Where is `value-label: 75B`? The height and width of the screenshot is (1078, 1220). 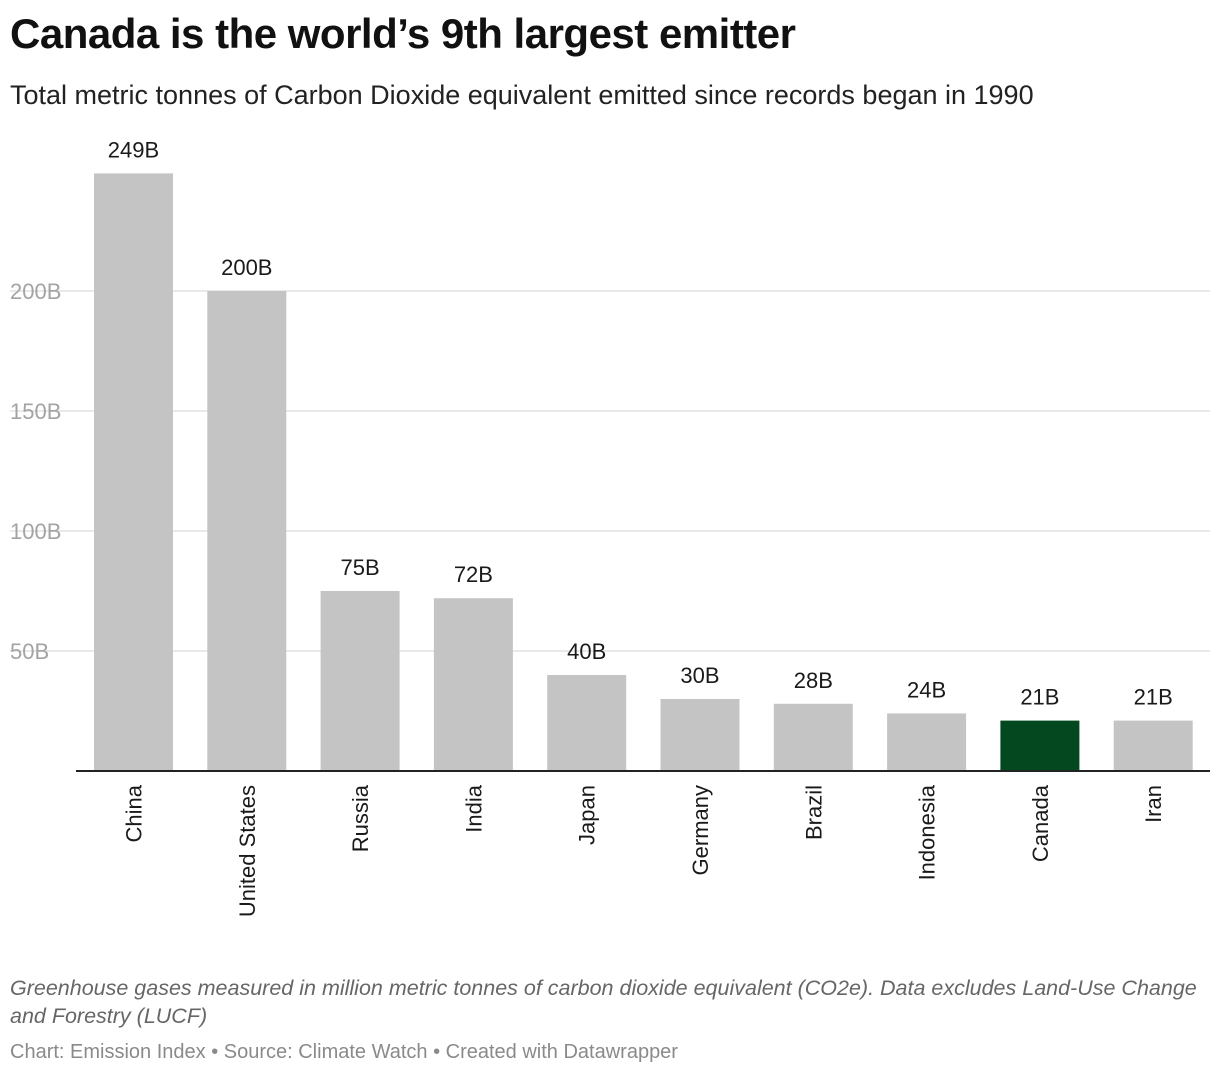
value-label: 75B is located at coordinates (360, 567).